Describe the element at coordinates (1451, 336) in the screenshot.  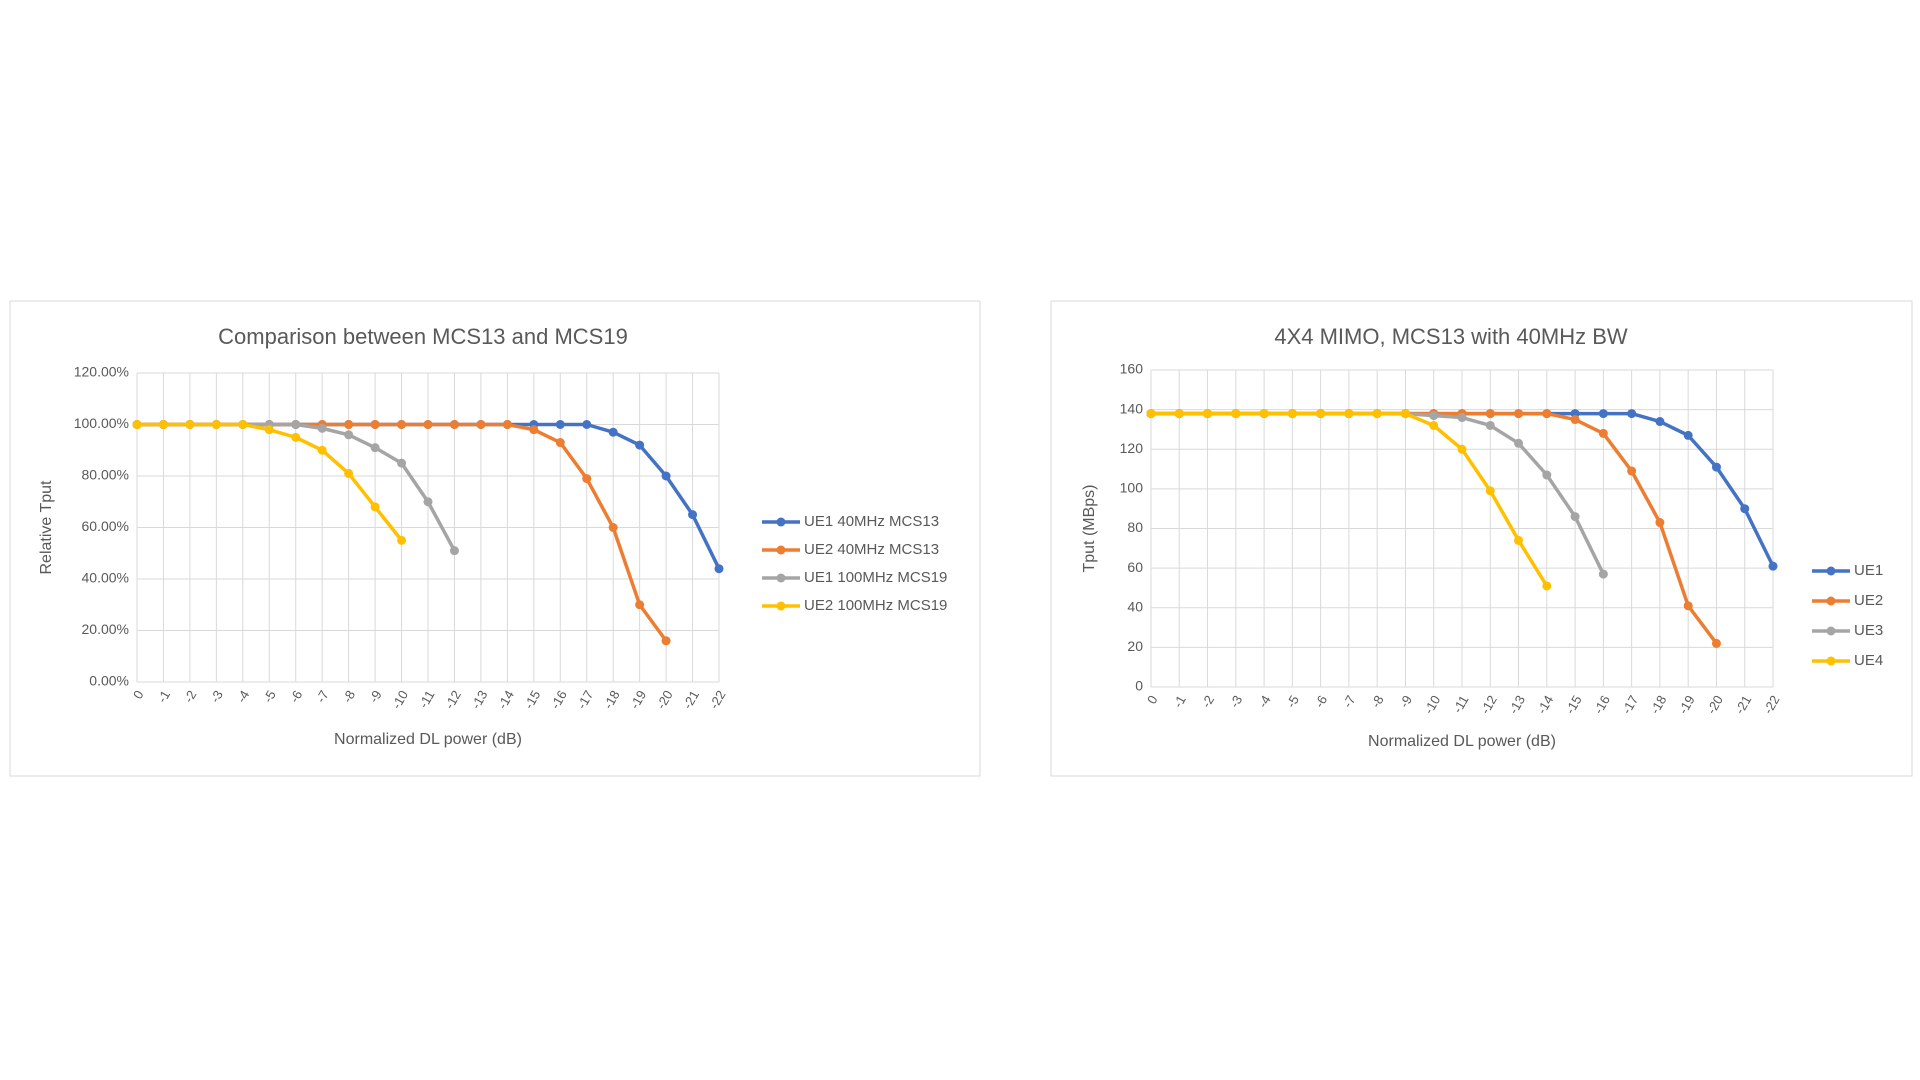
I see `chart-title: 4X4 MIMO, MCS13 with 40MHz BW` at that location.